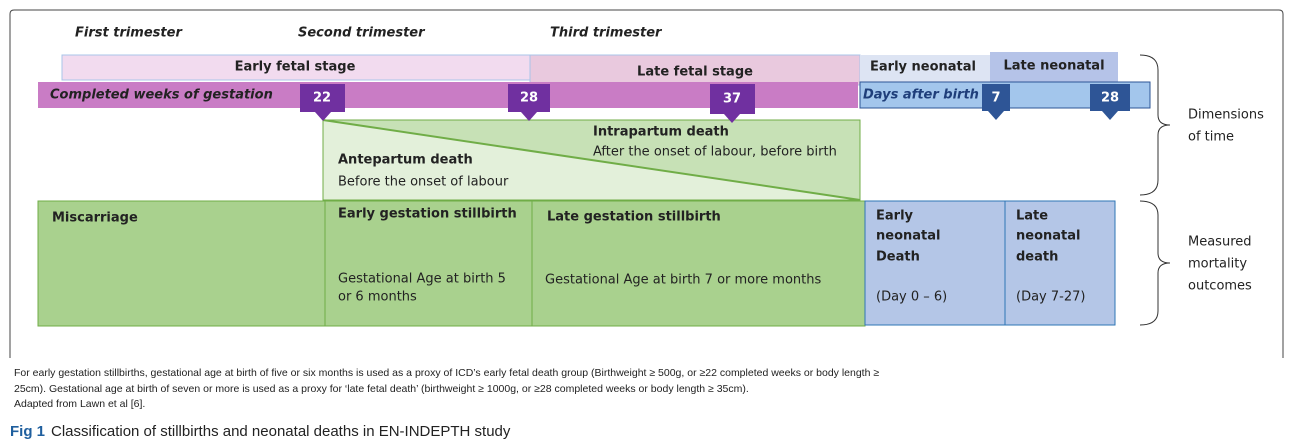 The width and height of the screenshot is (1293, 446). What do you see at coordinates (921, 95) in the screenshot?
I see `birth-label: Days after birth` at bounding box center [921, 95].